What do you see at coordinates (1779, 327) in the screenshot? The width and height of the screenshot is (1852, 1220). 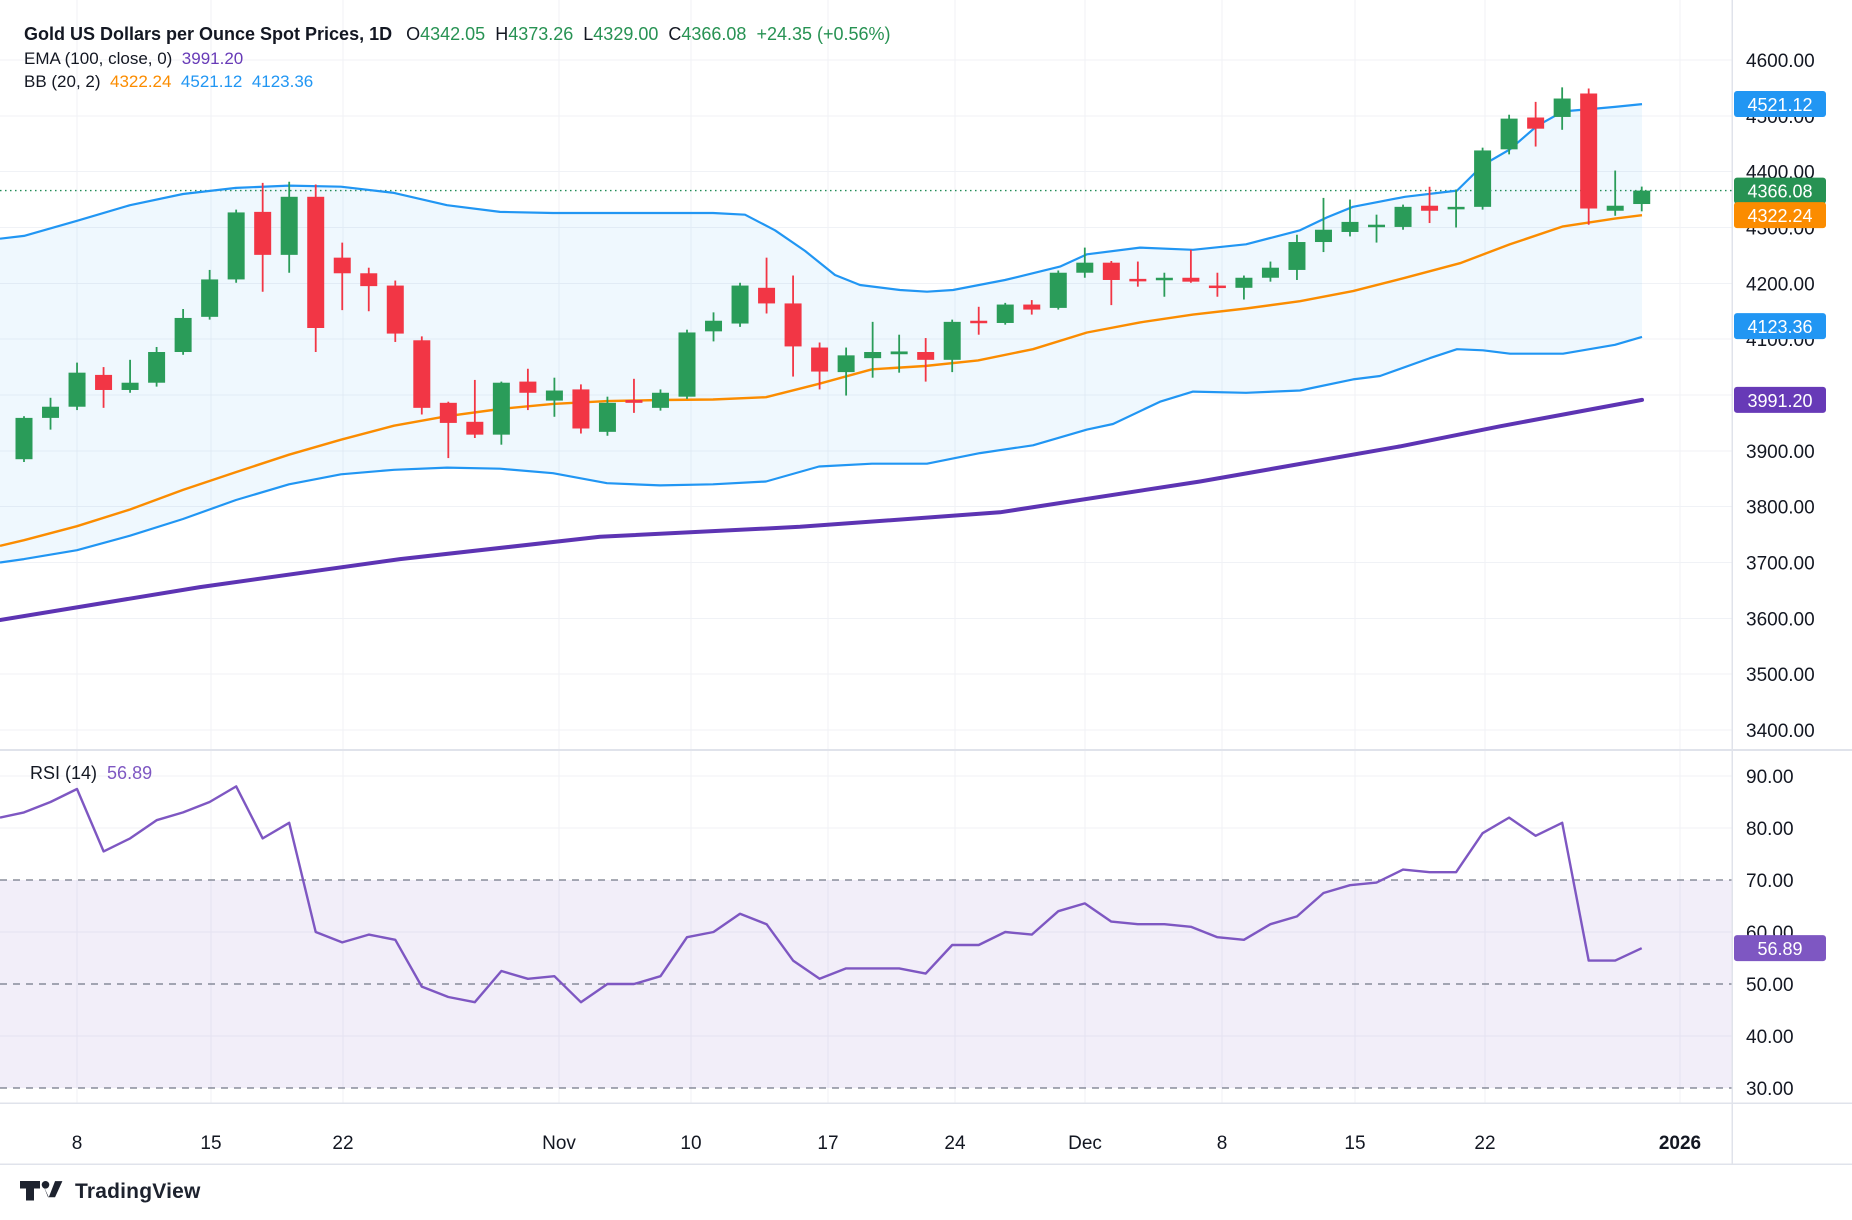 I see `badge-text: 4123.36` at bounding box center [1779, 327].